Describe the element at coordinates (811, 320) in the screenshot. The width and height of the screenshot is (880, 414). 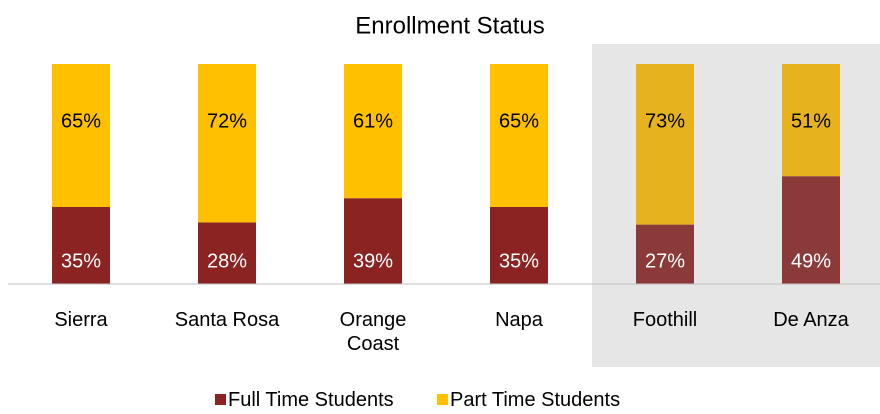
I see `x-tick-label: De Anza` at that location.